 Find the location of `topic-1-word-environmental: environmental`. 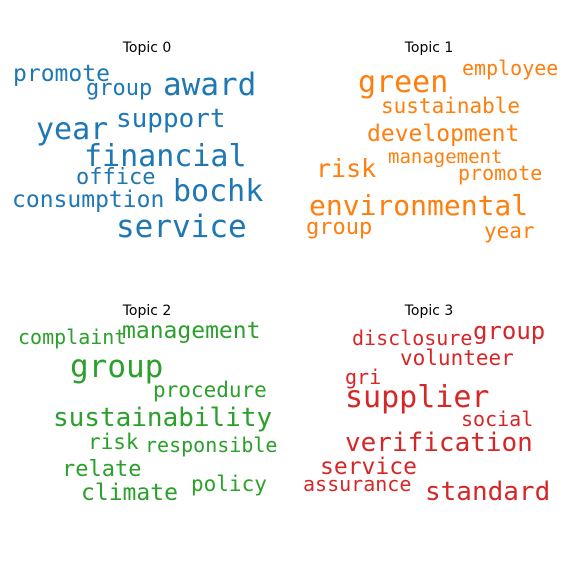

topic-1-word-environmental: environmental is located at coordinates (419, 205).